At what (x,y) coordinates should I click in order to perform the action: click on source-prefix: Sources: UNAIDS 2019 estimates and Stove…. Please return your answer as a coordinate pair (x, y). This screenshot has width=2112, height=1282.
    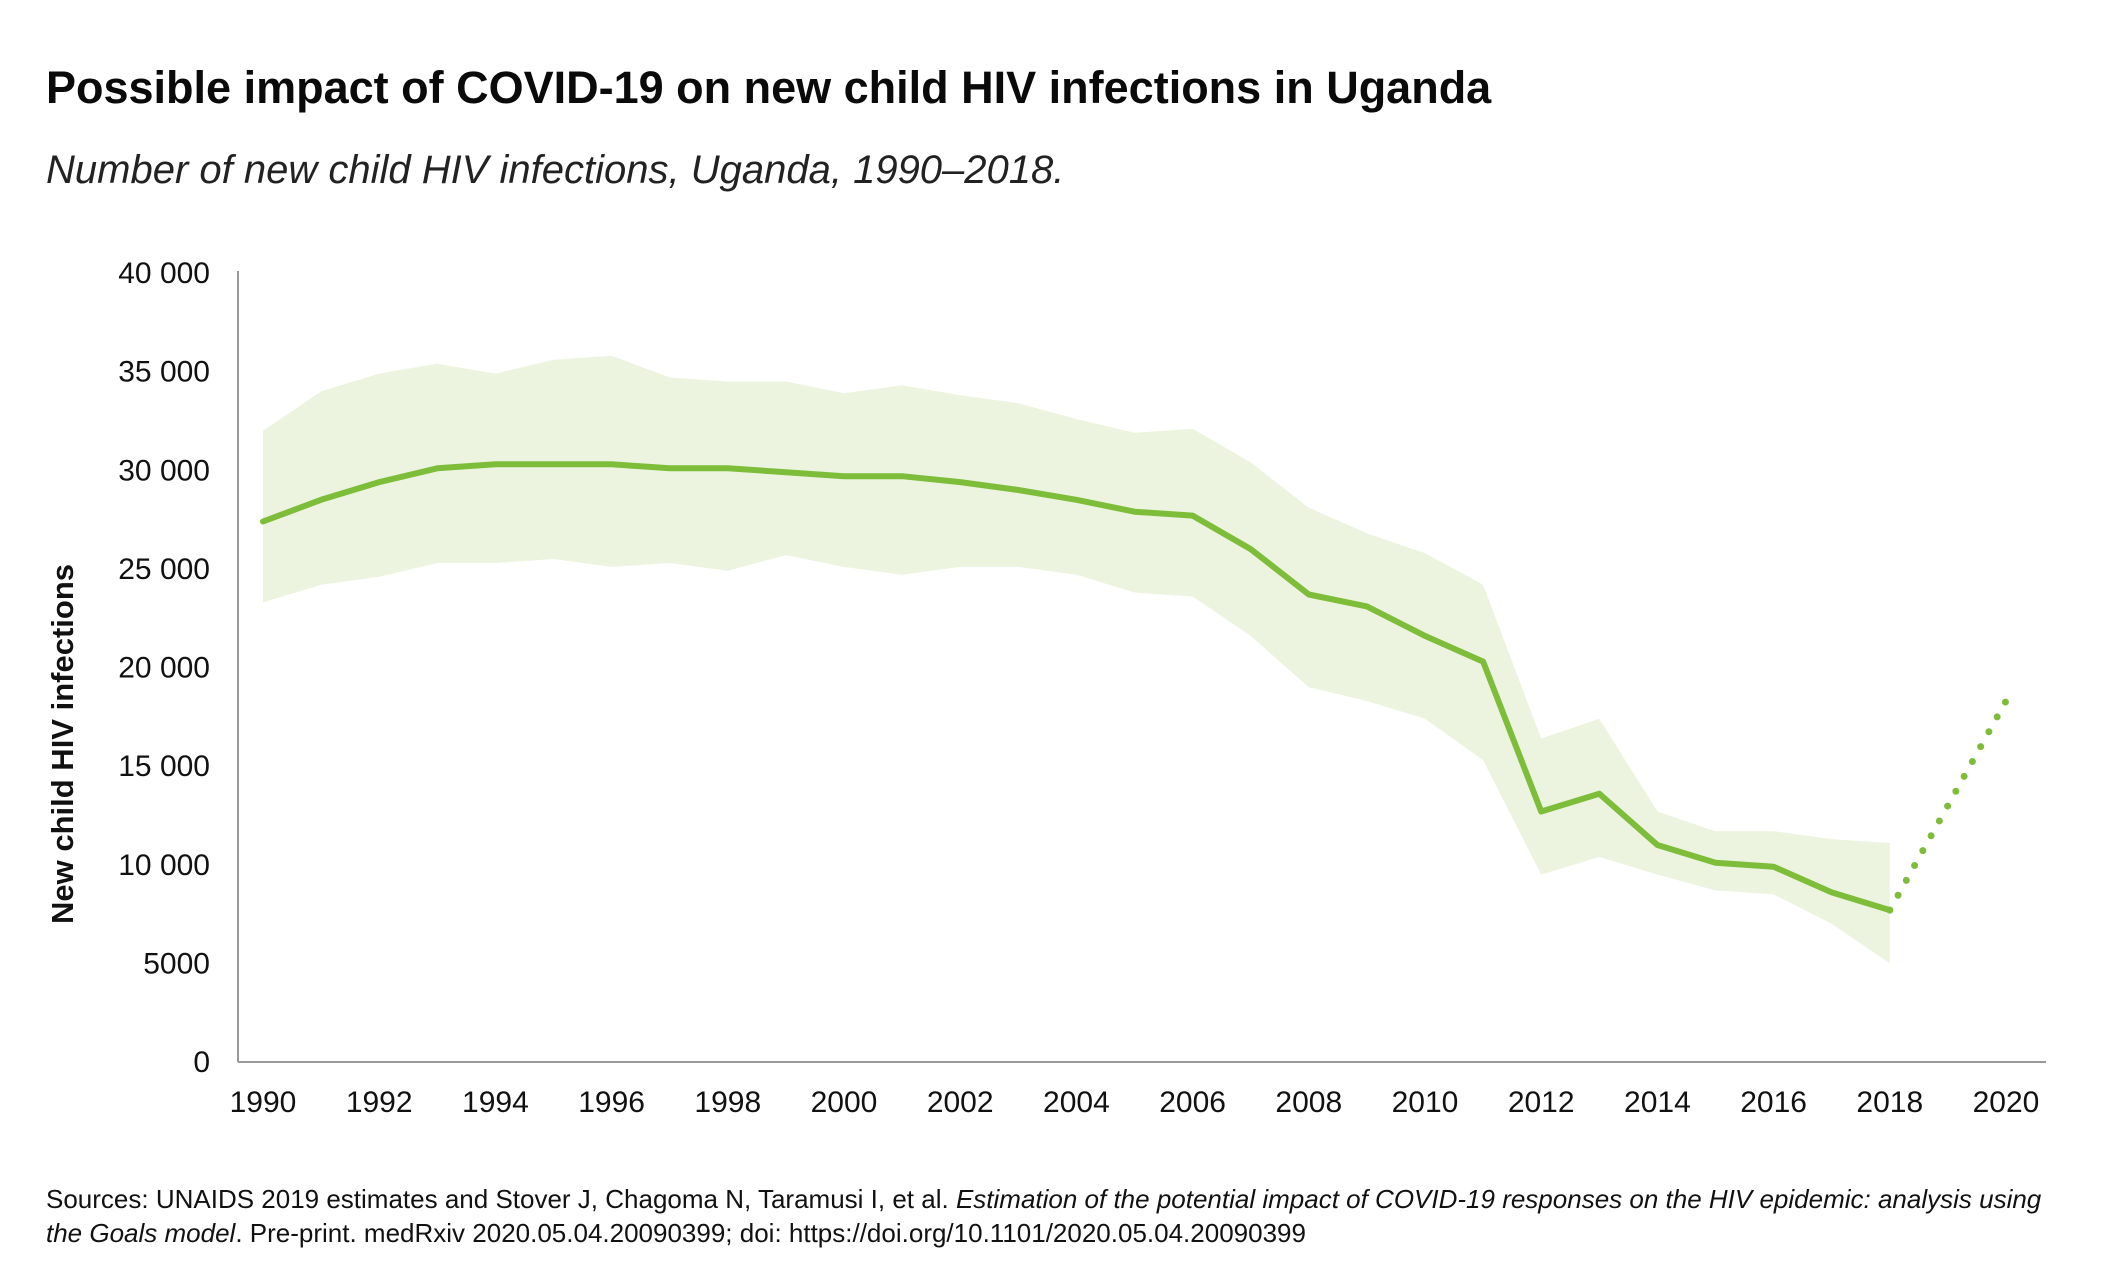
    Looking at the image, I should click on (501, 1199).